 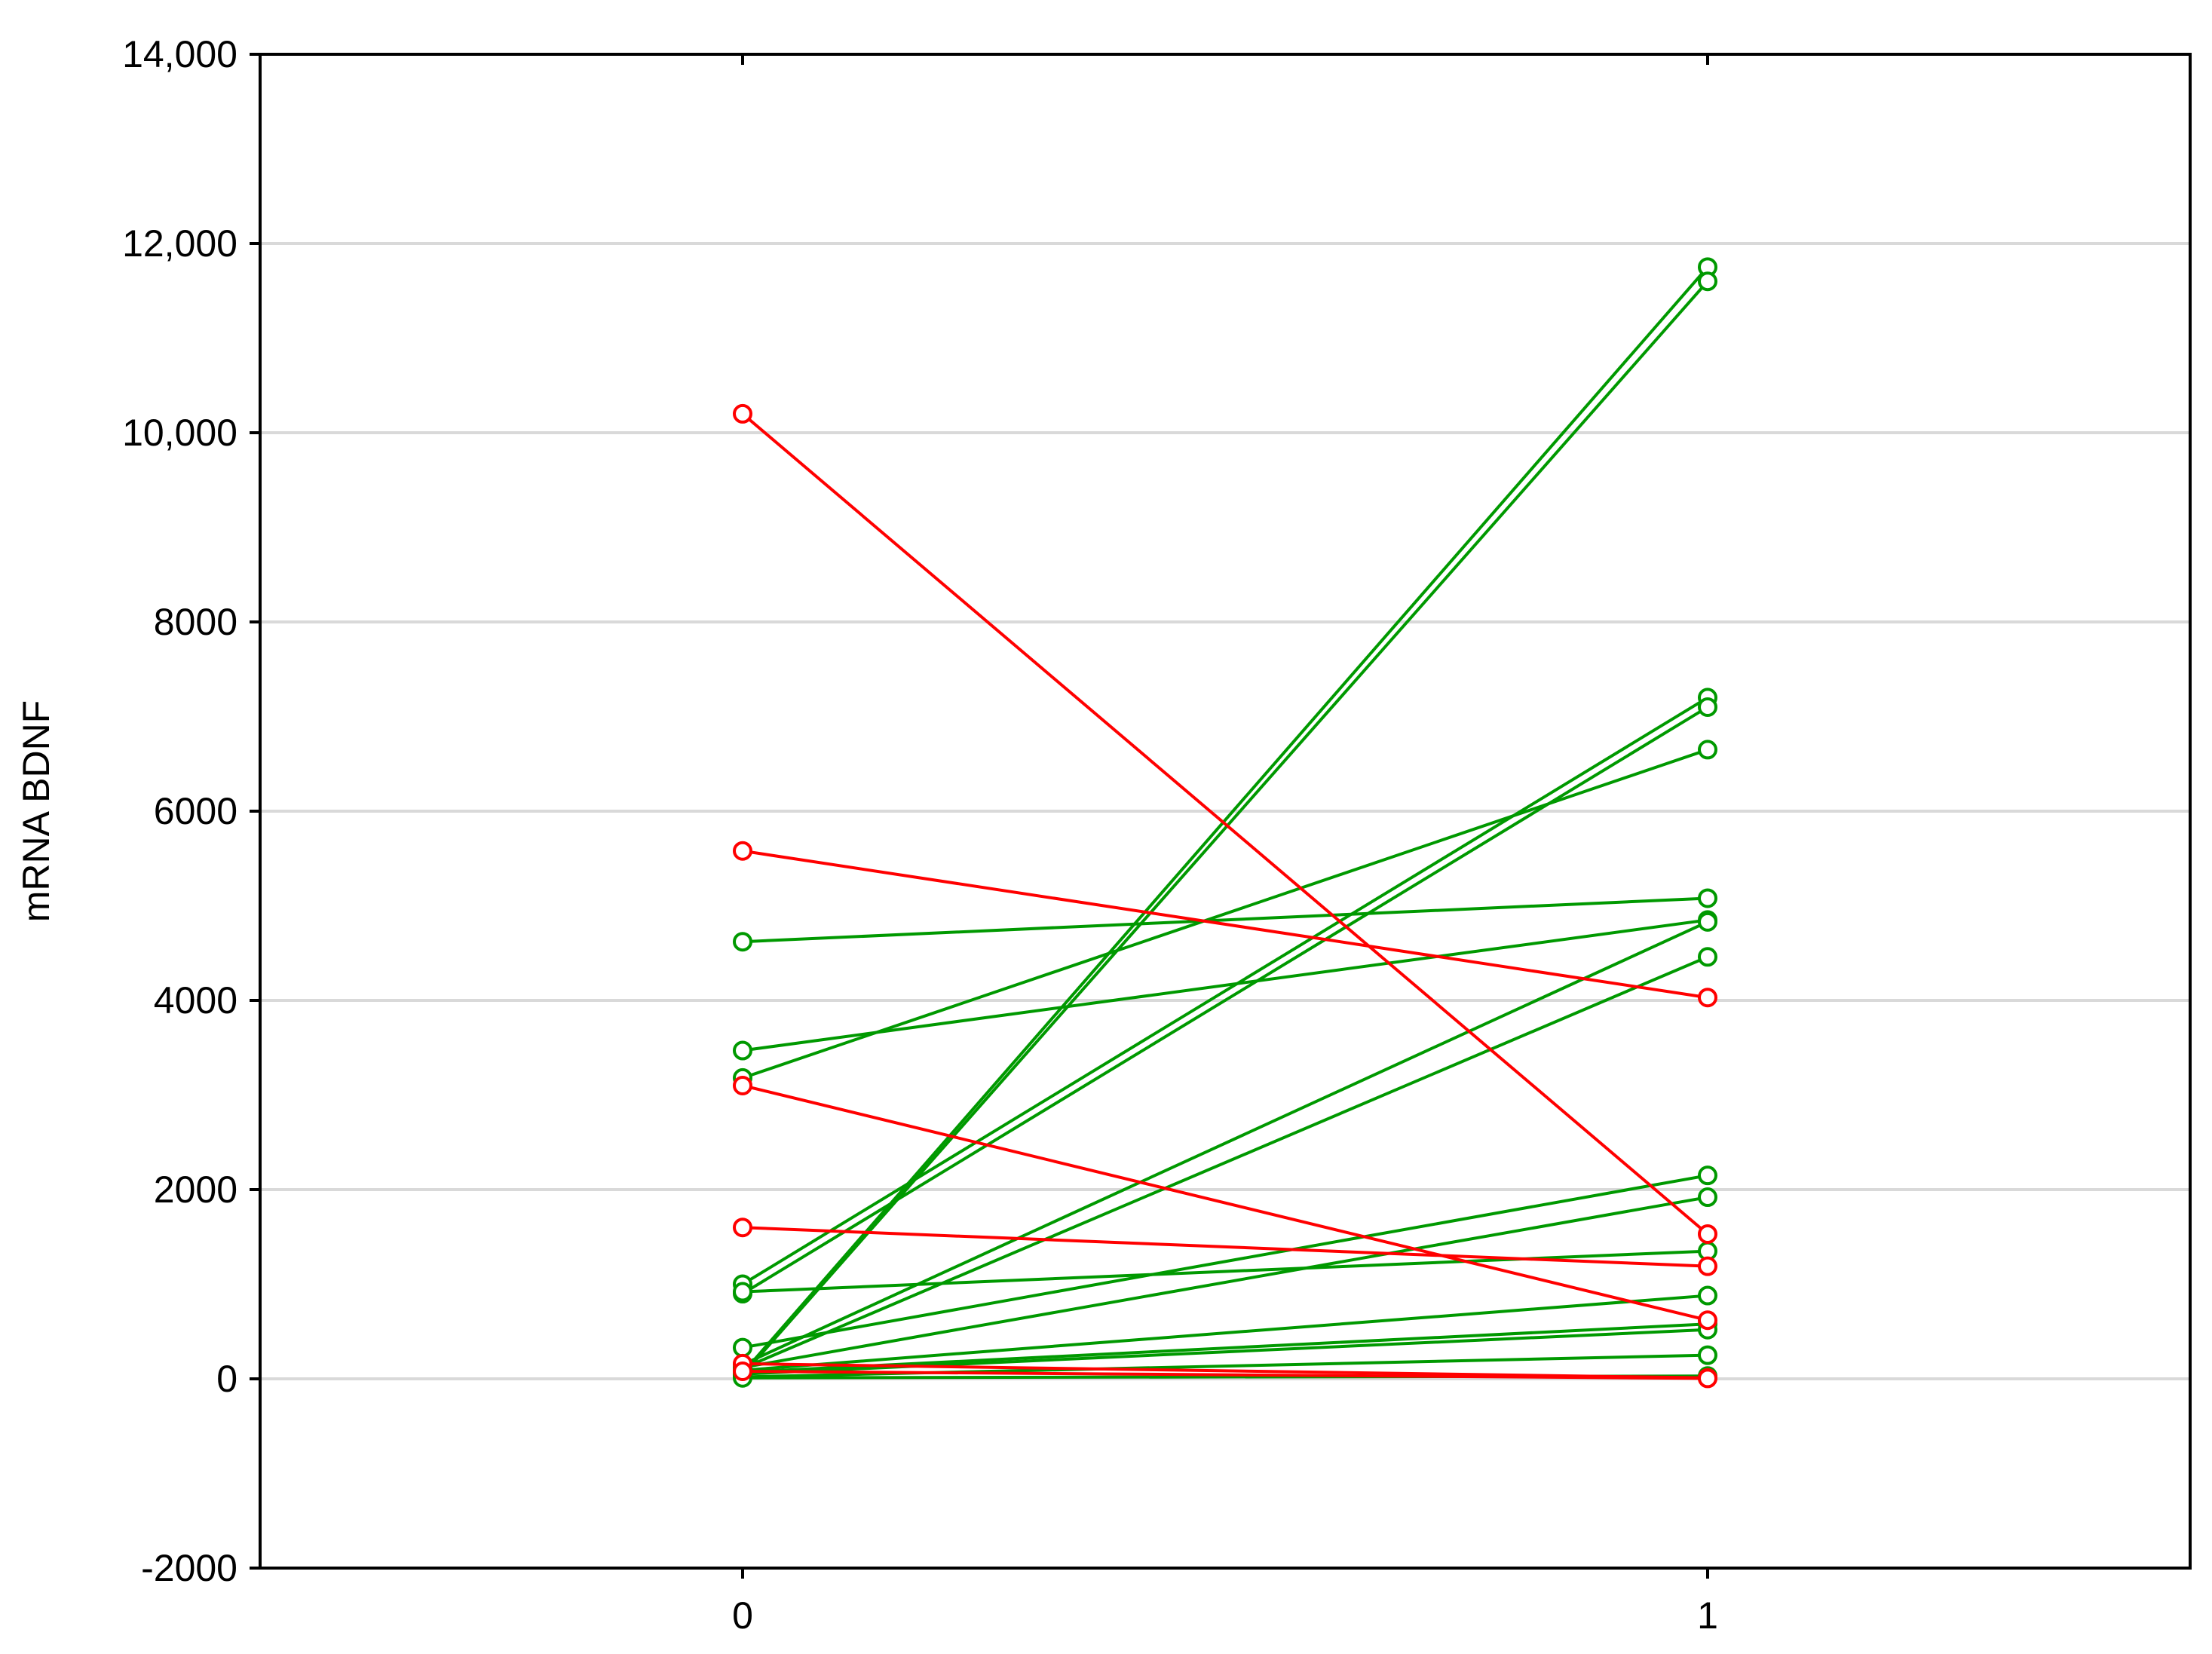 I want to click on y-tick-label: 12,000, so click(x=179, y=243).